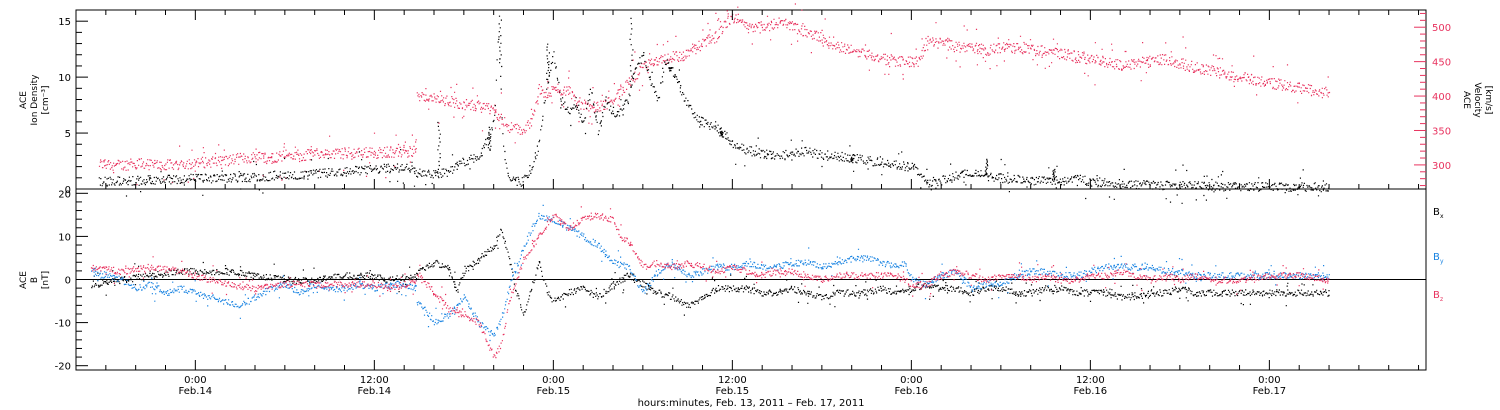 This screenshot has width=1500, height=410. What do you see at coordinates (64, 194) in the screenshot?
I see `bottom-tick-label: 20` at bounding box center [64, 194].